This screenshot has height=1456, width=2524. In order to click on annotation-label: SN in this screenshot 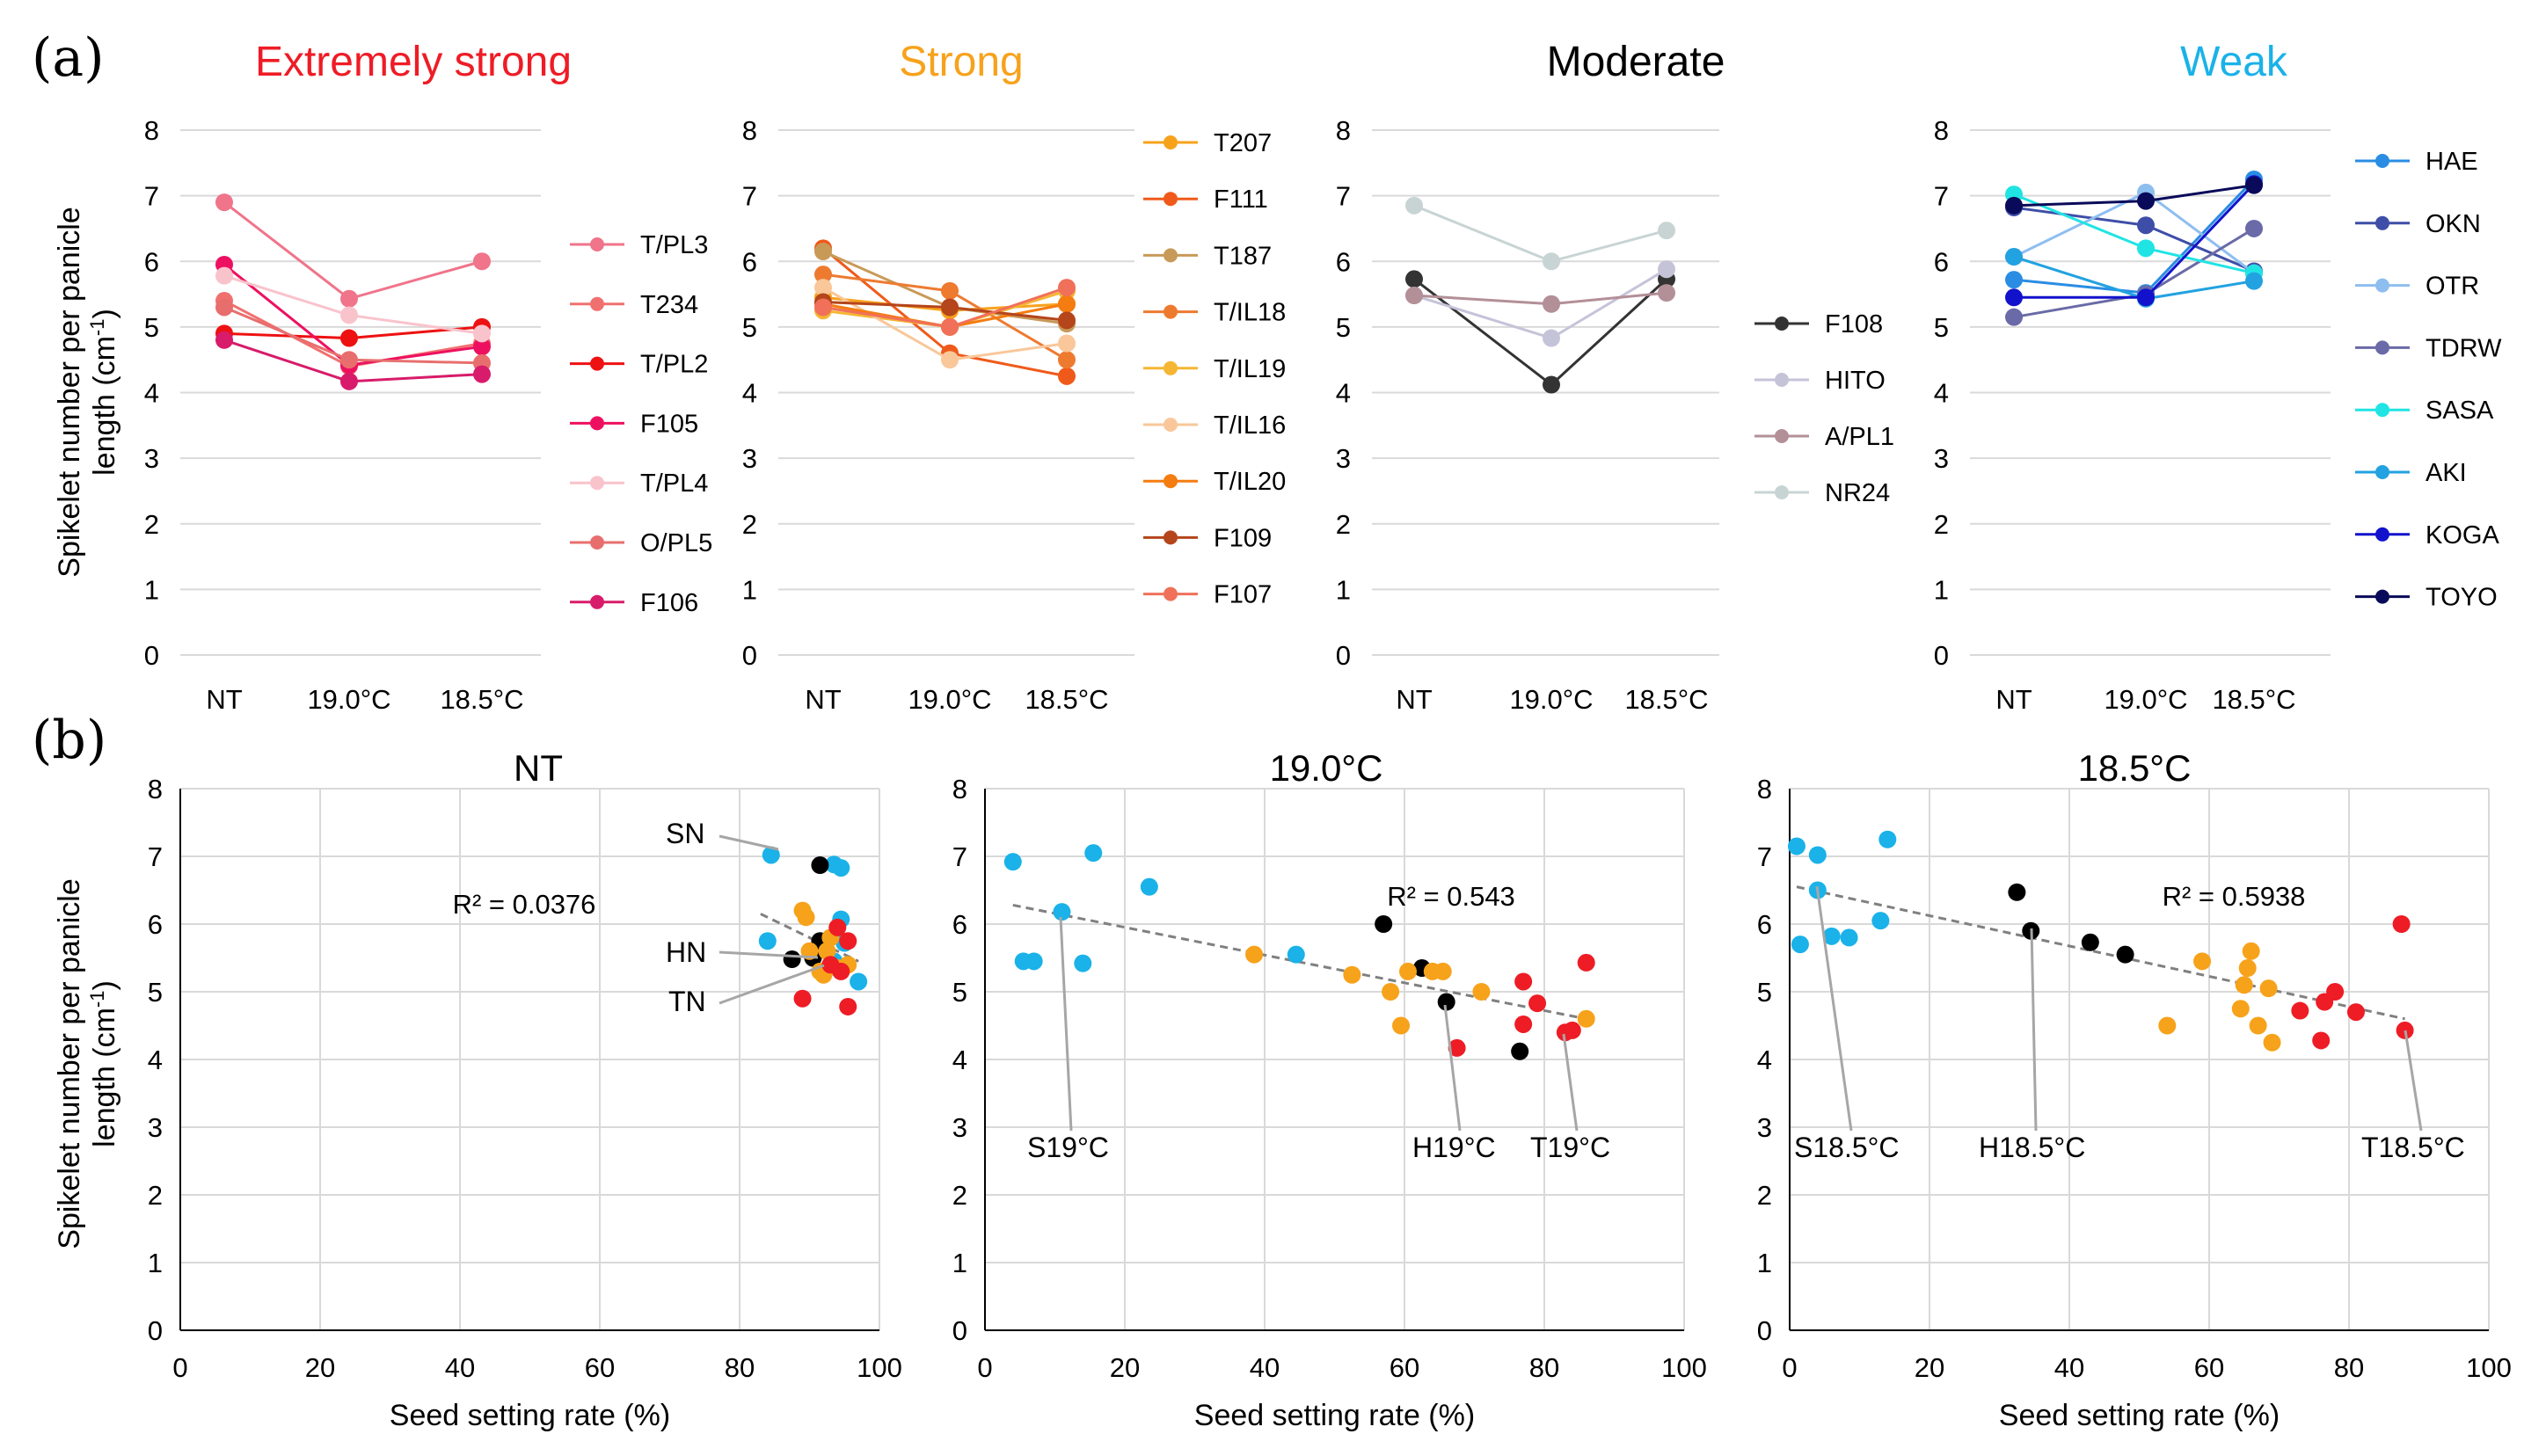, I will do `click(685, 833)`.